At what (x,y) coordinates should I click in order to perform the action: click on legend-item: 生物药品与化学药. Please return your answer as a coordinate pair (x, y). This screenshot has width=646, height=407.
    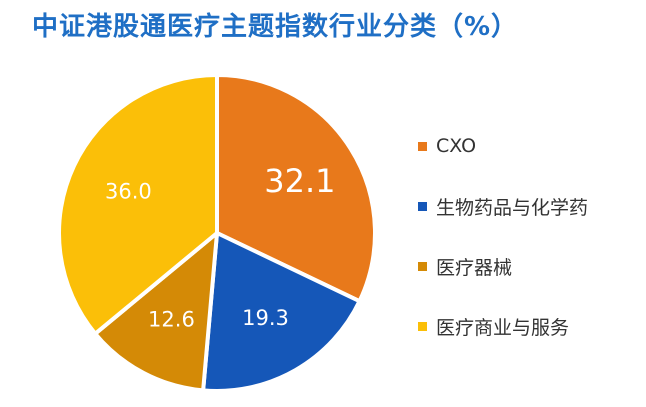
    Looking at the image, I should click on (503, 206).